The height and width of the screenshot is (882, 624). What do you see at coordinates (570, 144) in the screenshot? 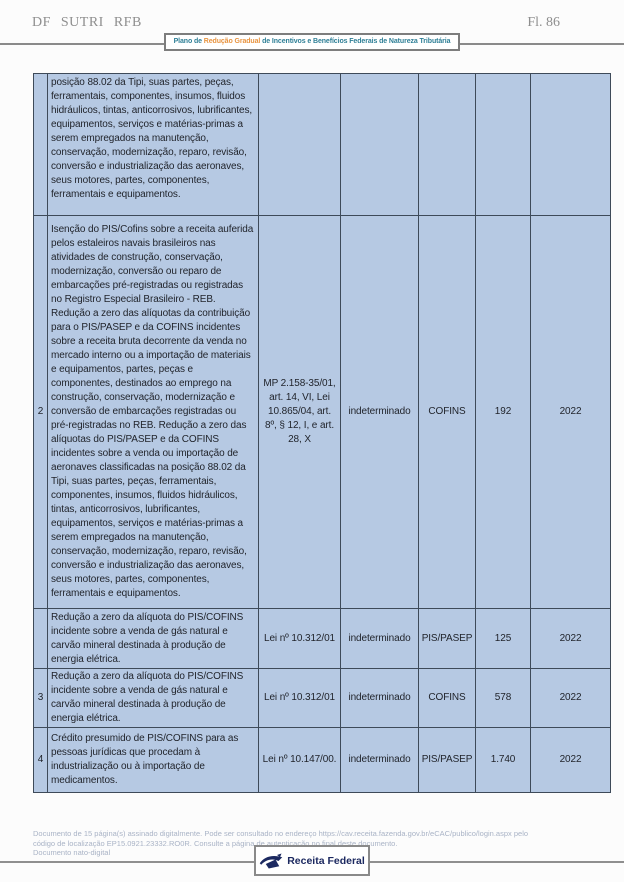
I see `year-cell` at bounding box center [570, 144].